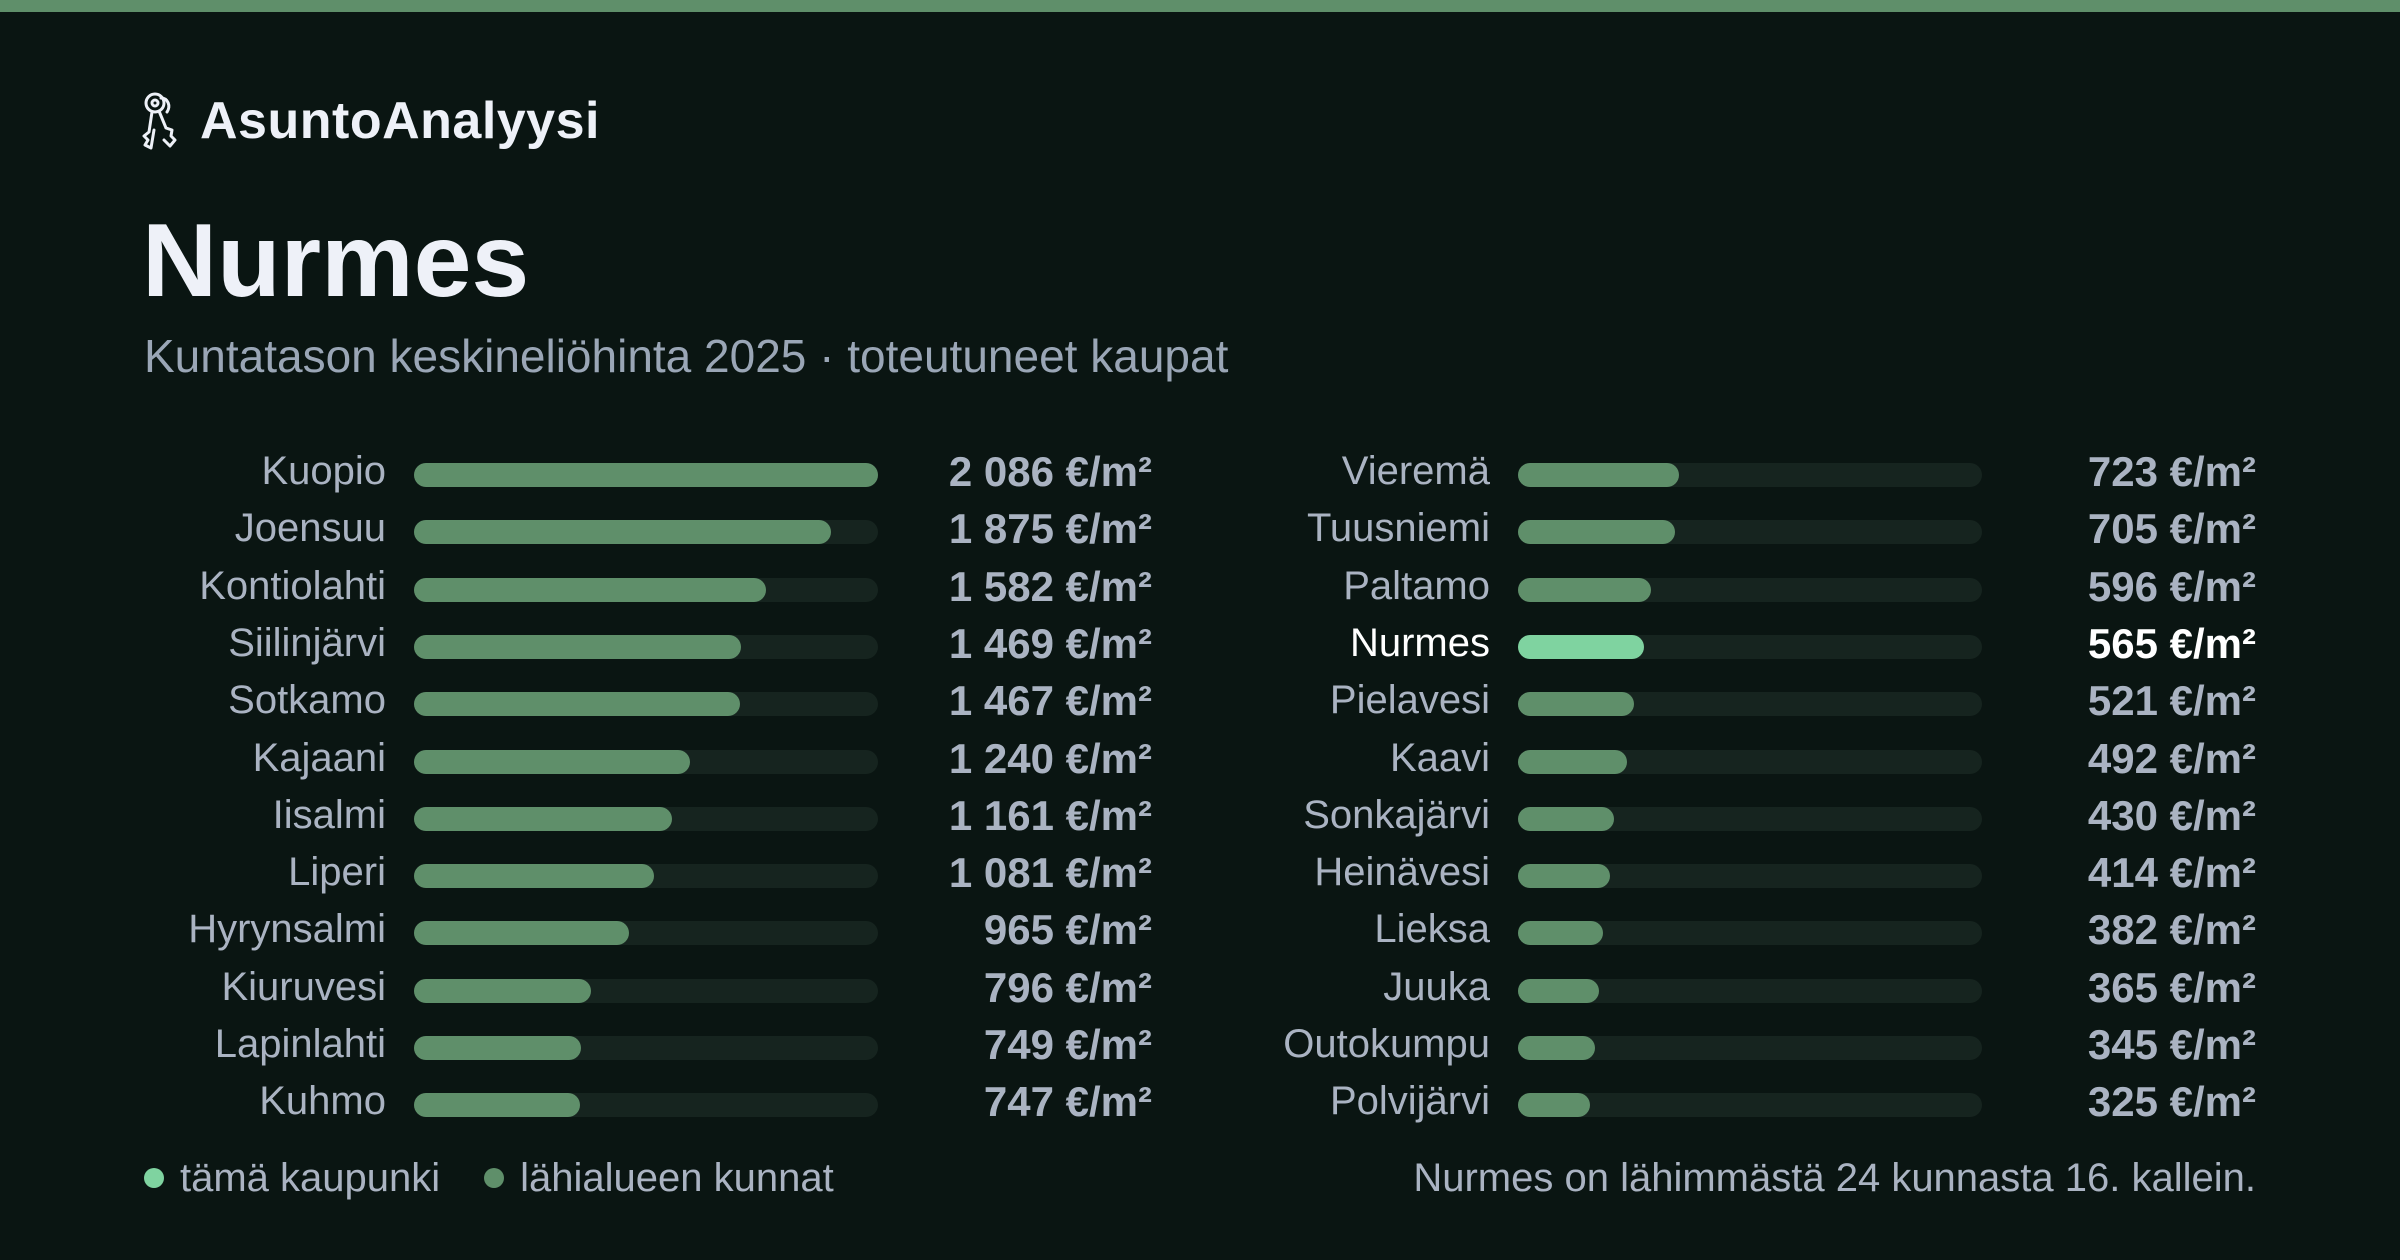 This screenshot has height=1260, width=2400. I want to click on page-title: Nurmes, so click(336, 261).